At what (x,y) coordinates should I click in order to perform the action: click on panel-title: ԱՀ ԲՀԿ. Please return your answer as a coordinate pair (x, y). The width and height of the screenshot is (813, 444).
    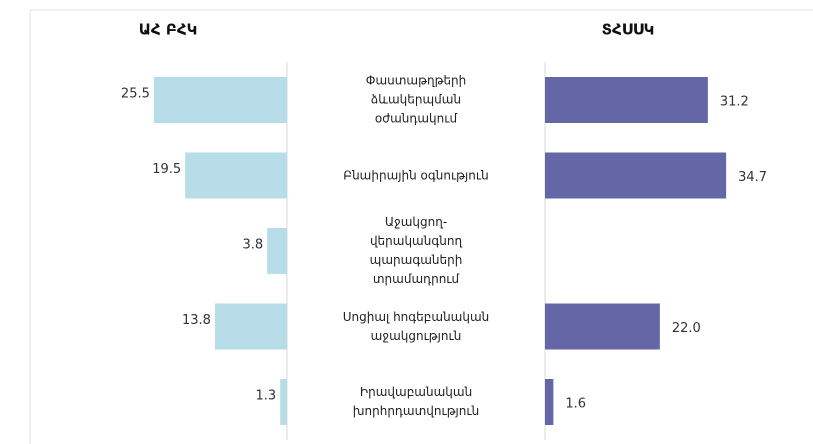
    Looking at the image, I should click on (168, 30).